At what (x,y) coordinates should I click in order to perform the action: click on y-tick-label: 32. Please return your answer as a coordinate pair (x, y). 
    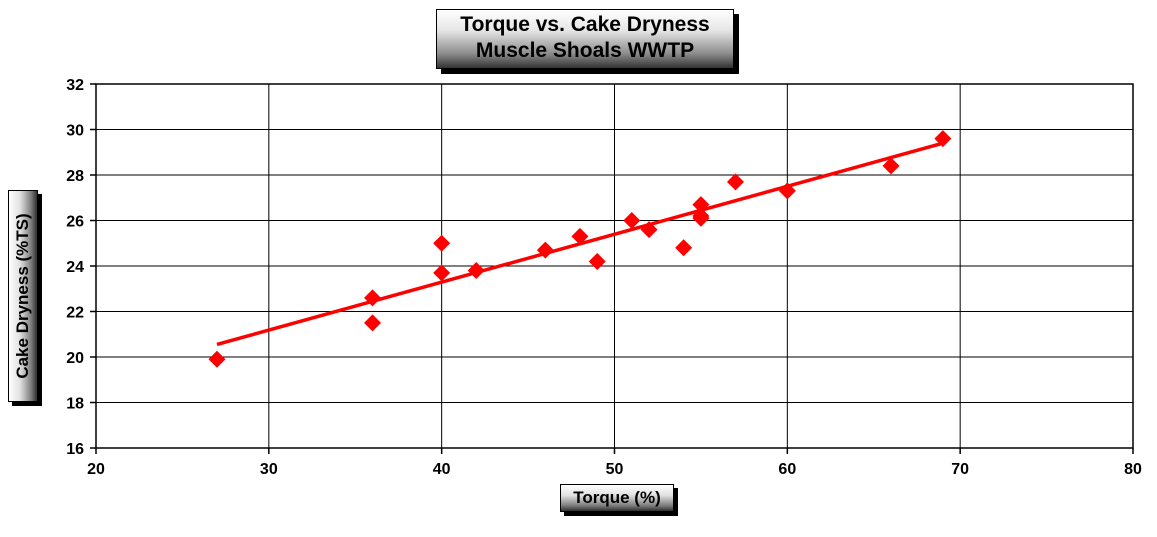
    Looking at the image, I should click on (75, 85).